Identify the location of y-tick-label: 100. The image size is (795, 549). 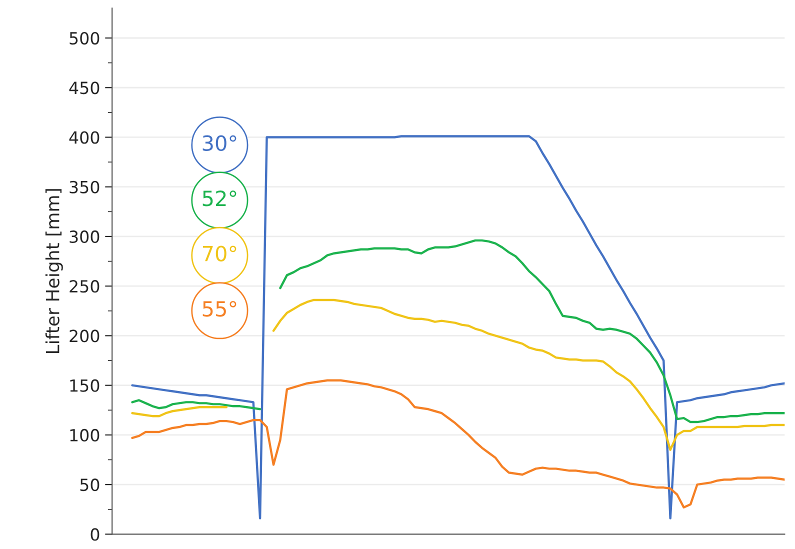
(85, 435).